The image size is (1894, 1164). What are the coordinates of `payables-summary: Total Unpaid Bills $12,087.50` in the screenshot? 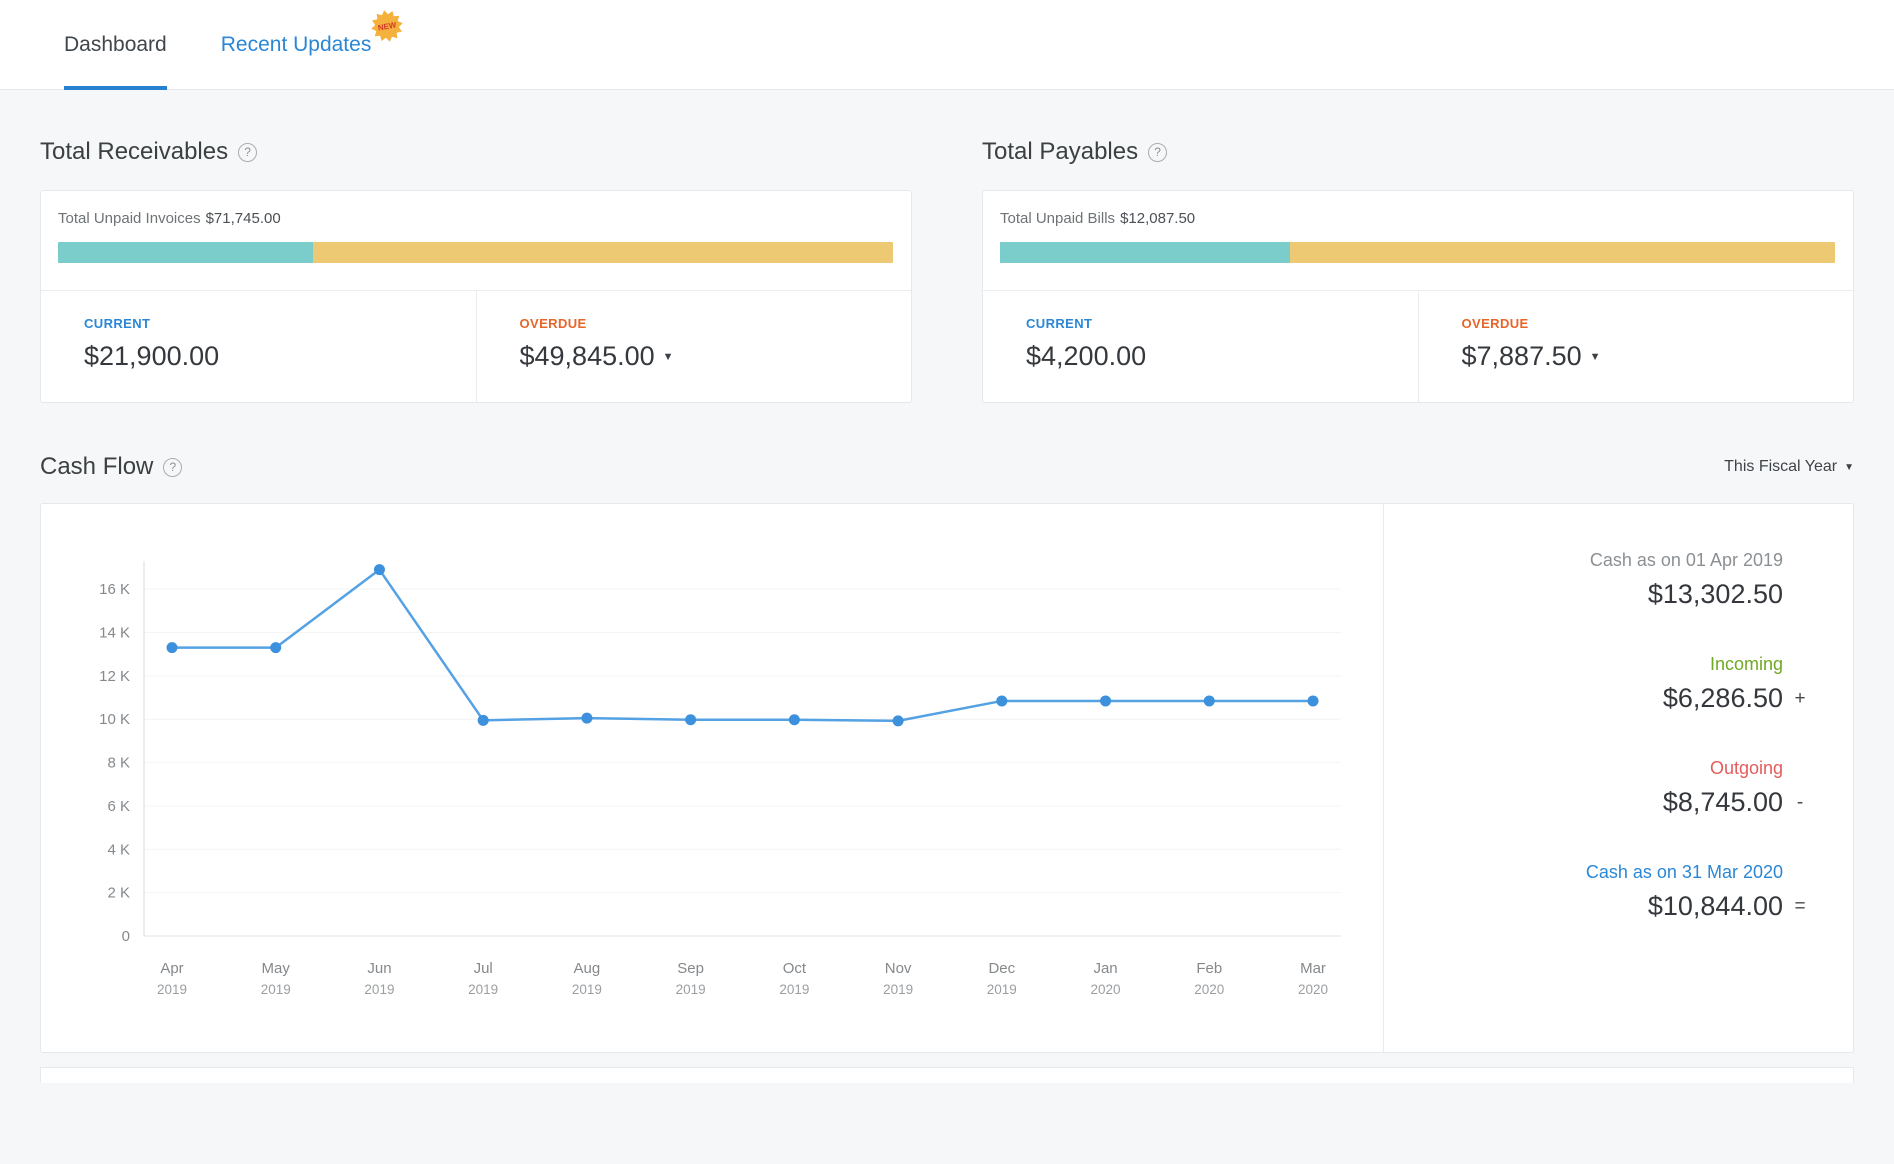 It's located at (1417, 218).